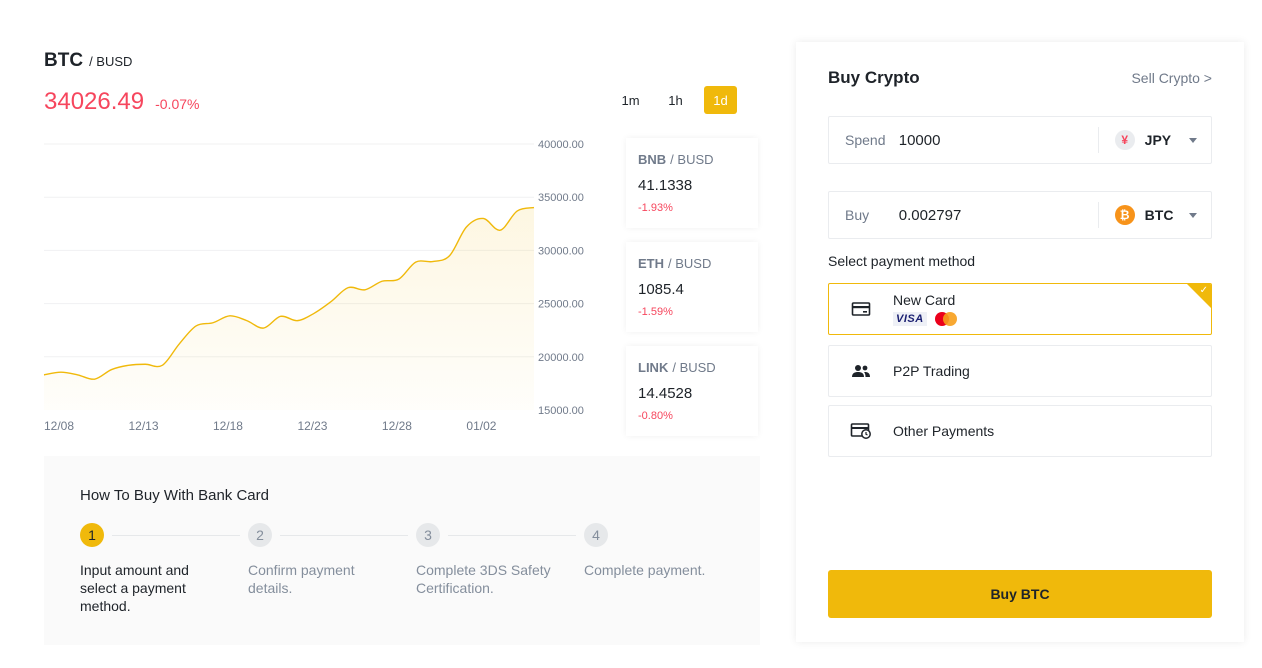  What do you see at coordinates (561, 411) in the screenshot?
I see `y-tick-label: 15000.00` at bounding box center [561, 411].